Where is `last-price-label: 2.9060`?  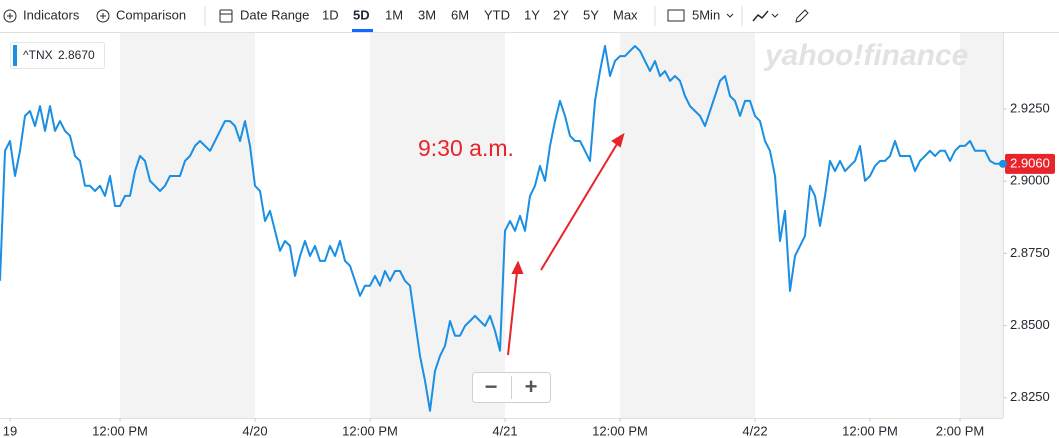 last-price-label: 2.9060 is located at coordinates (1030, 162).